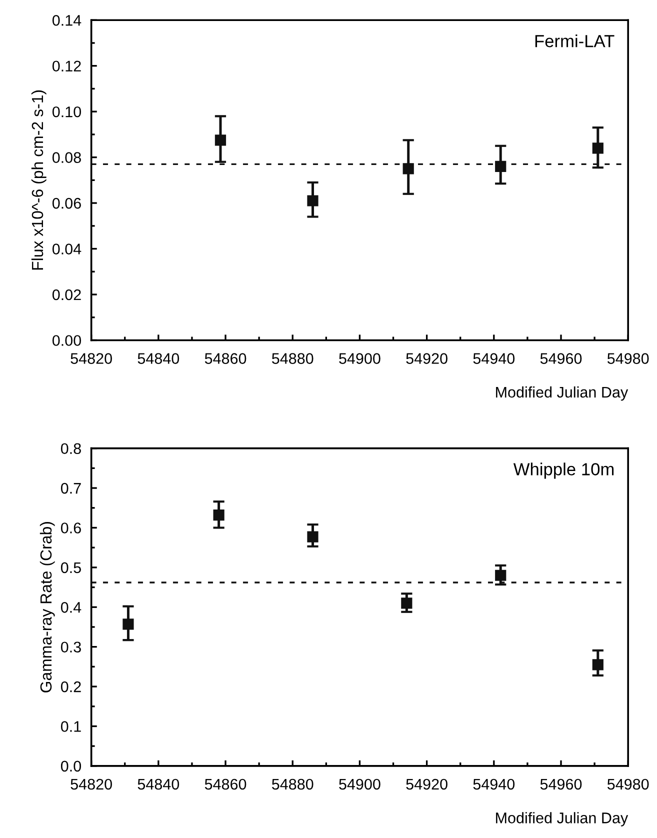 The image size is (657, 838). Describe the element at coordinates (70, 568) in the screenshot. I see `y-tick-label: 0.5` at that location.